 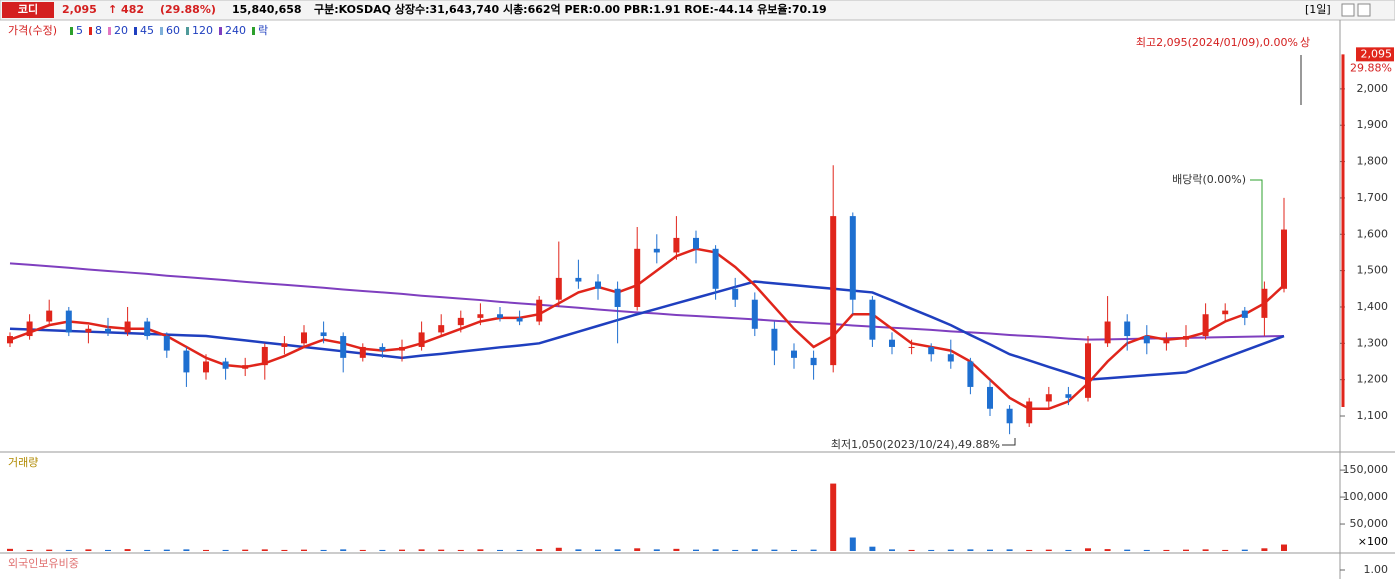 I want to click on dividend-pointer, so click(x=1256, y=239).